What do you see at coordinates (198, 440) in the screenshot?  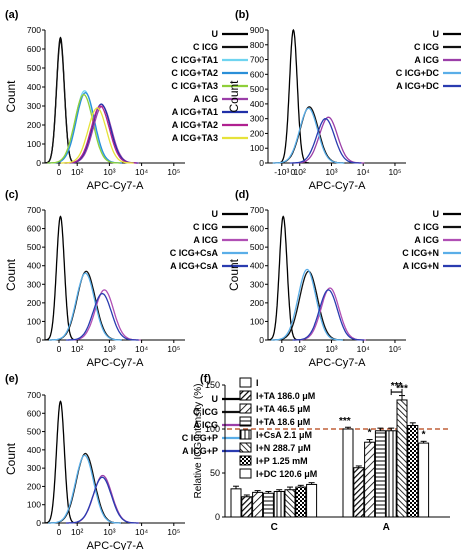 I see `y-axis-label: Relative ICG Intensity (%)` at bounding box center [198, 440].